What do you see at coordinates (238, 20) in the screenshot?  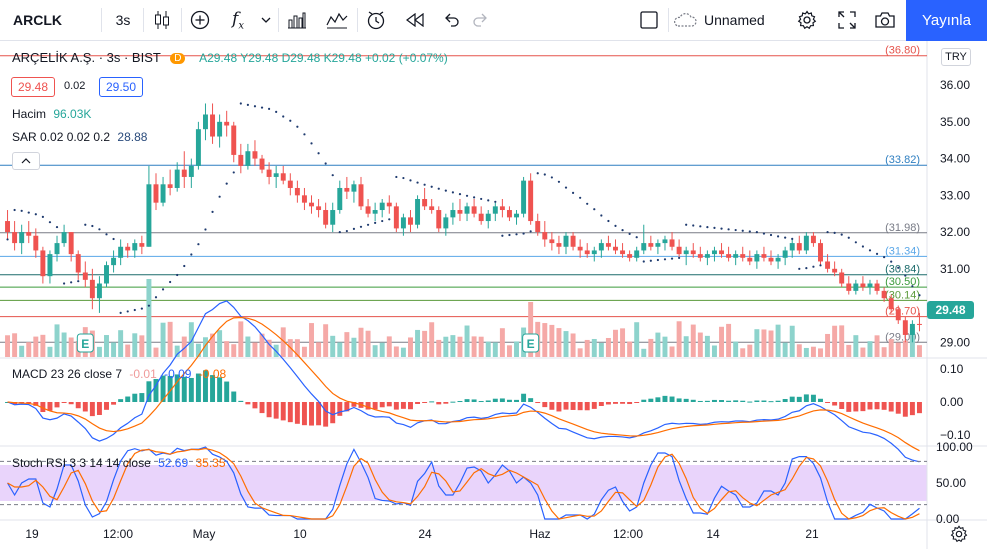 I see `fx-button: fx` at bounding box center [238, 20].